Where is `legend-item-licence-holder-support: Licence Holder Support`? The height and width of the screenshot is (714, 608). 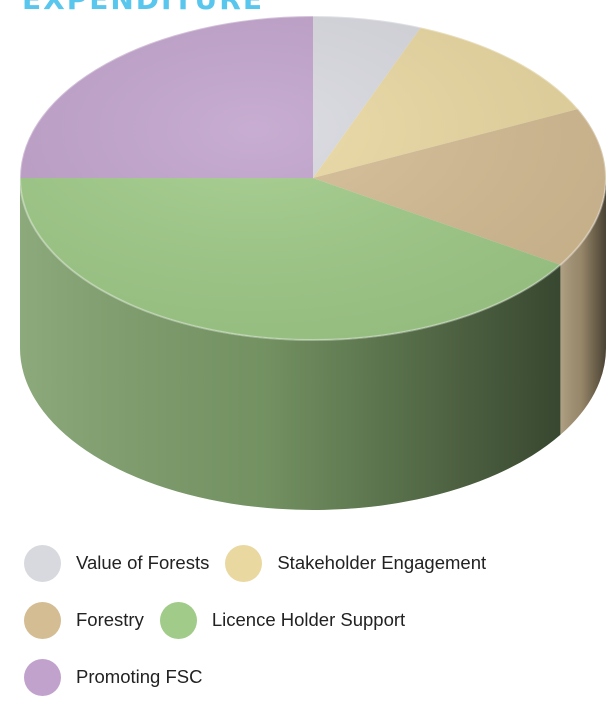
legend-item-licence-holder-support: Licence Holder Support is located at coordinates (282, 620).